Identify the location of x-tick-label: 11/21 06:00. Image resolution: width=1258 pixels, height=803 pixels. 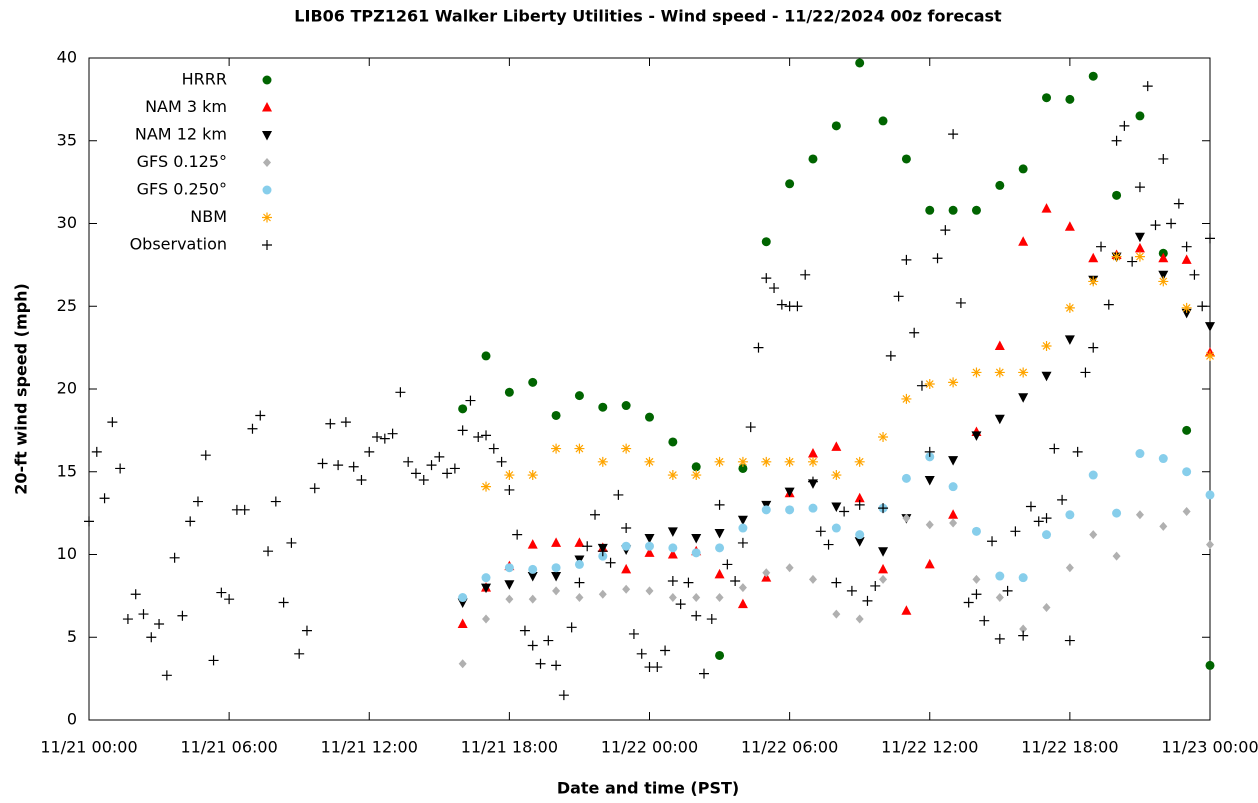
(228, 747).